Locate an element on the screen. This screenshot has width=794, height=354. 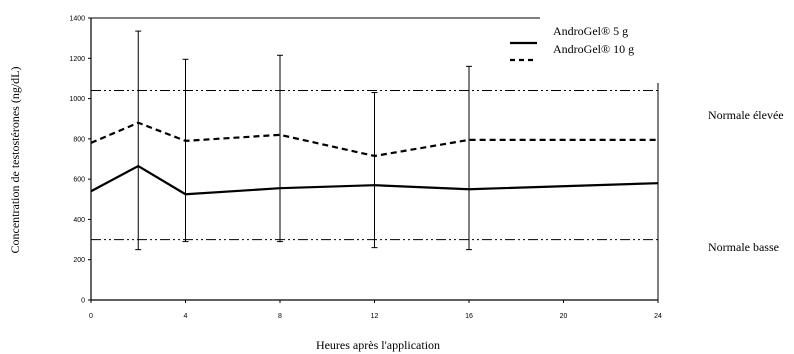
y-tick-label: 600 is located at coordinates (79, 180).